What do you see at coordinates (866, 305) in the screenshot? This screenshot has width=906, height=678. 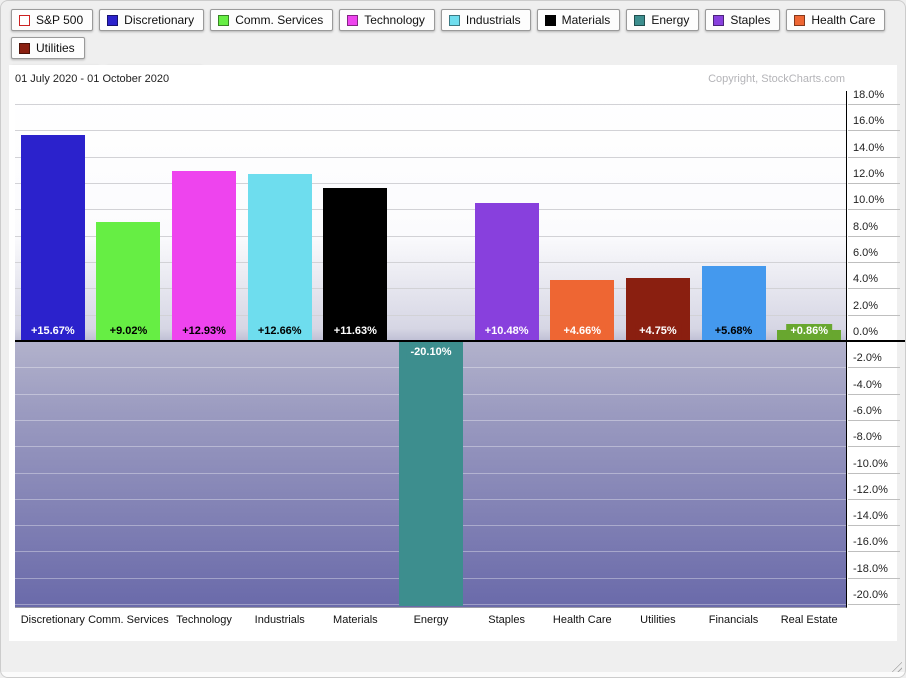 I see `y-tick-label: 2.0%` at bounding box center [866, 305].